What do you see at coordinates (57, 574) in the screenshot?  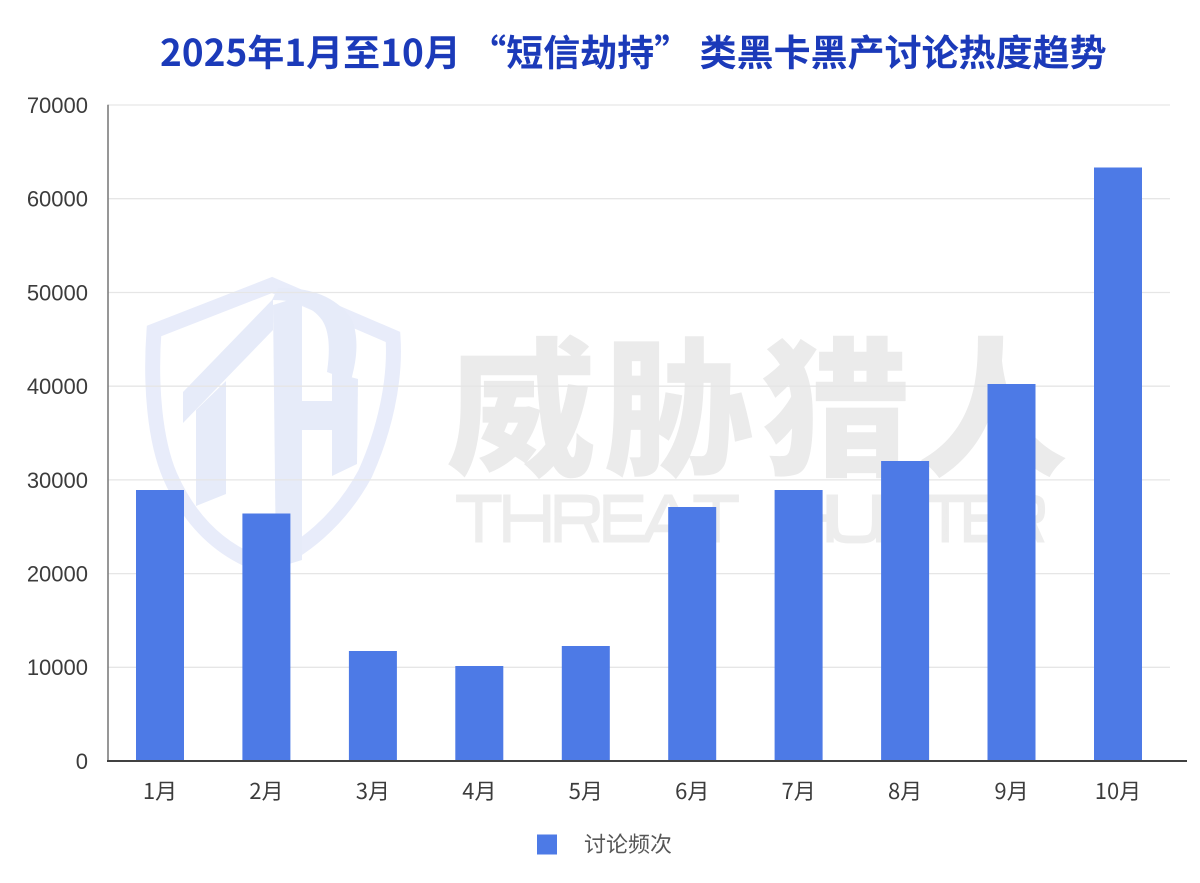 I see `svg-text: 20000` at bounding box center [57, 574].